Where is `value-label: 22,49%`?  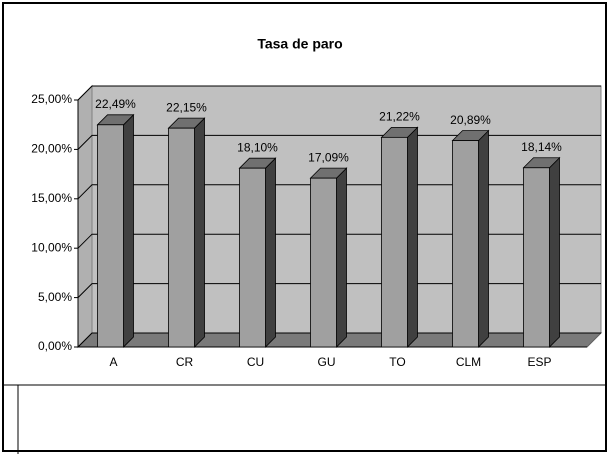 value-label: 22,49% is located at coordinates (115, 104).